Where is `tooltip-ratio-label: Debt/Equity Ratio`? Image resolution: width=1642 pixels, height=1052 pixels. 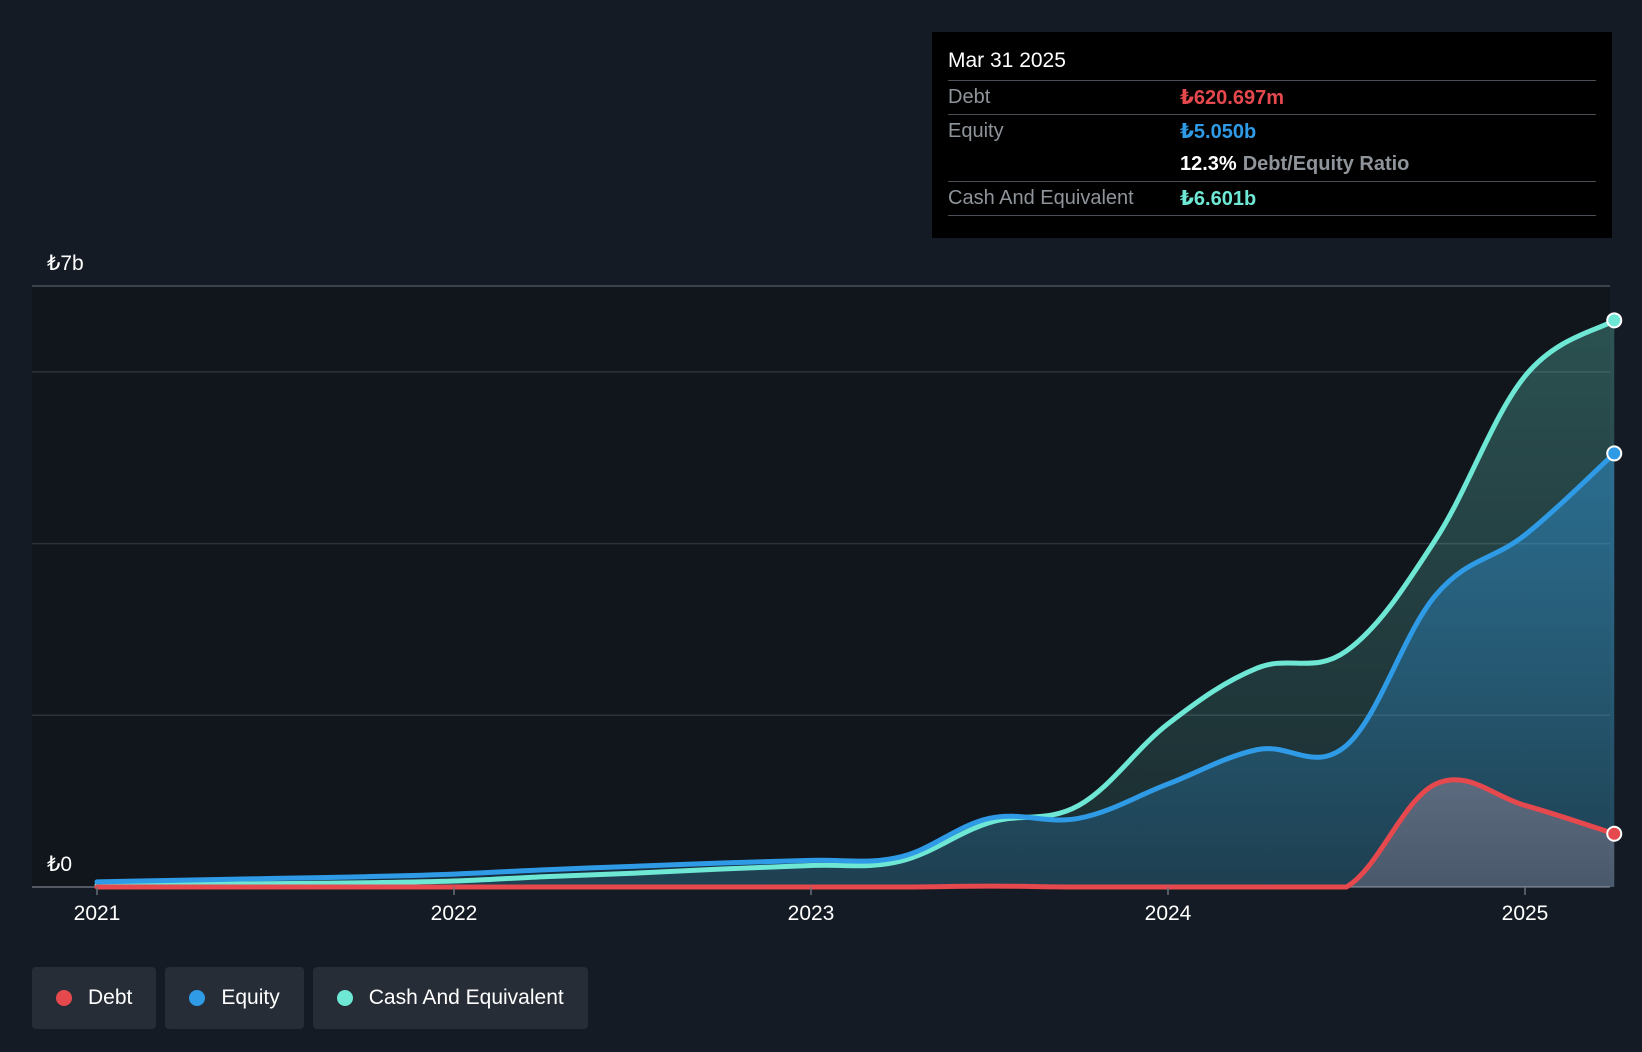 tooltip-ratio-label: Debt/Equity Ratio is located at coordinates (1326, 164).